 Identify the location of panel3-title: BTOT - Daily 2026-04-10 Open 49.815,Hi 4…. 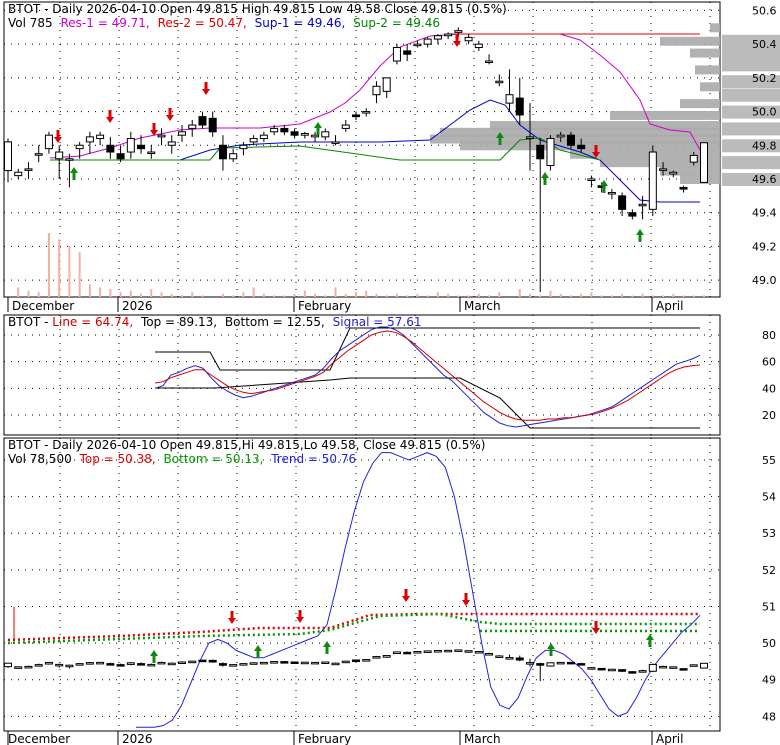
(246, 445).